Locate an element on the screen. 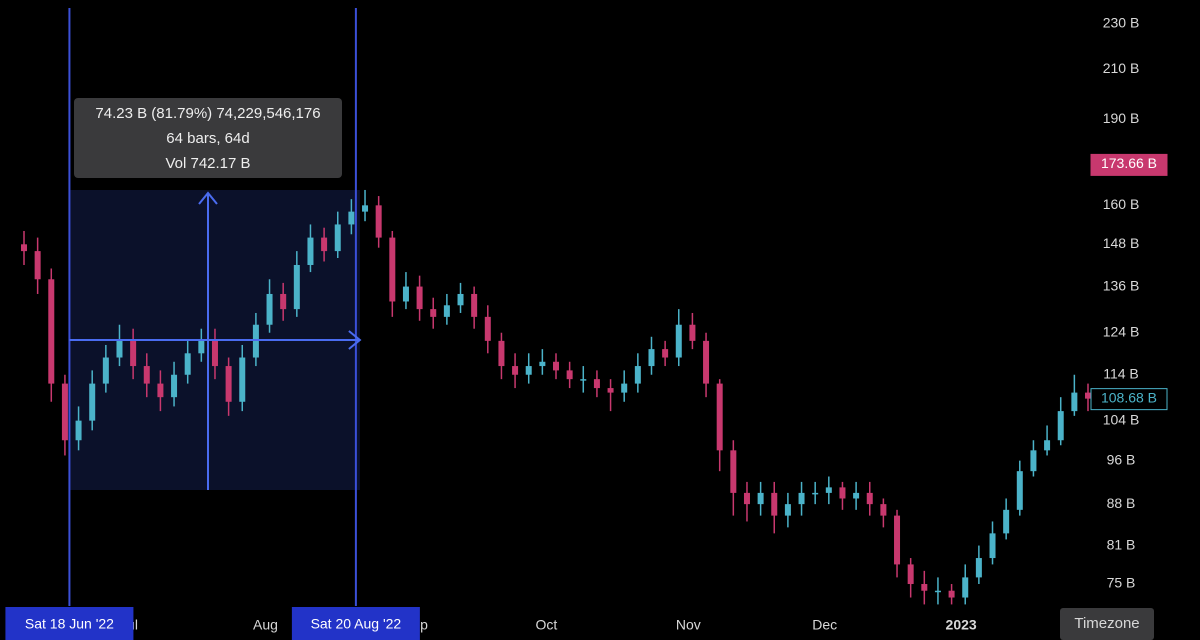  date-marker-label: Sat 18 Jun '22 is located at coordinates (69, 624).